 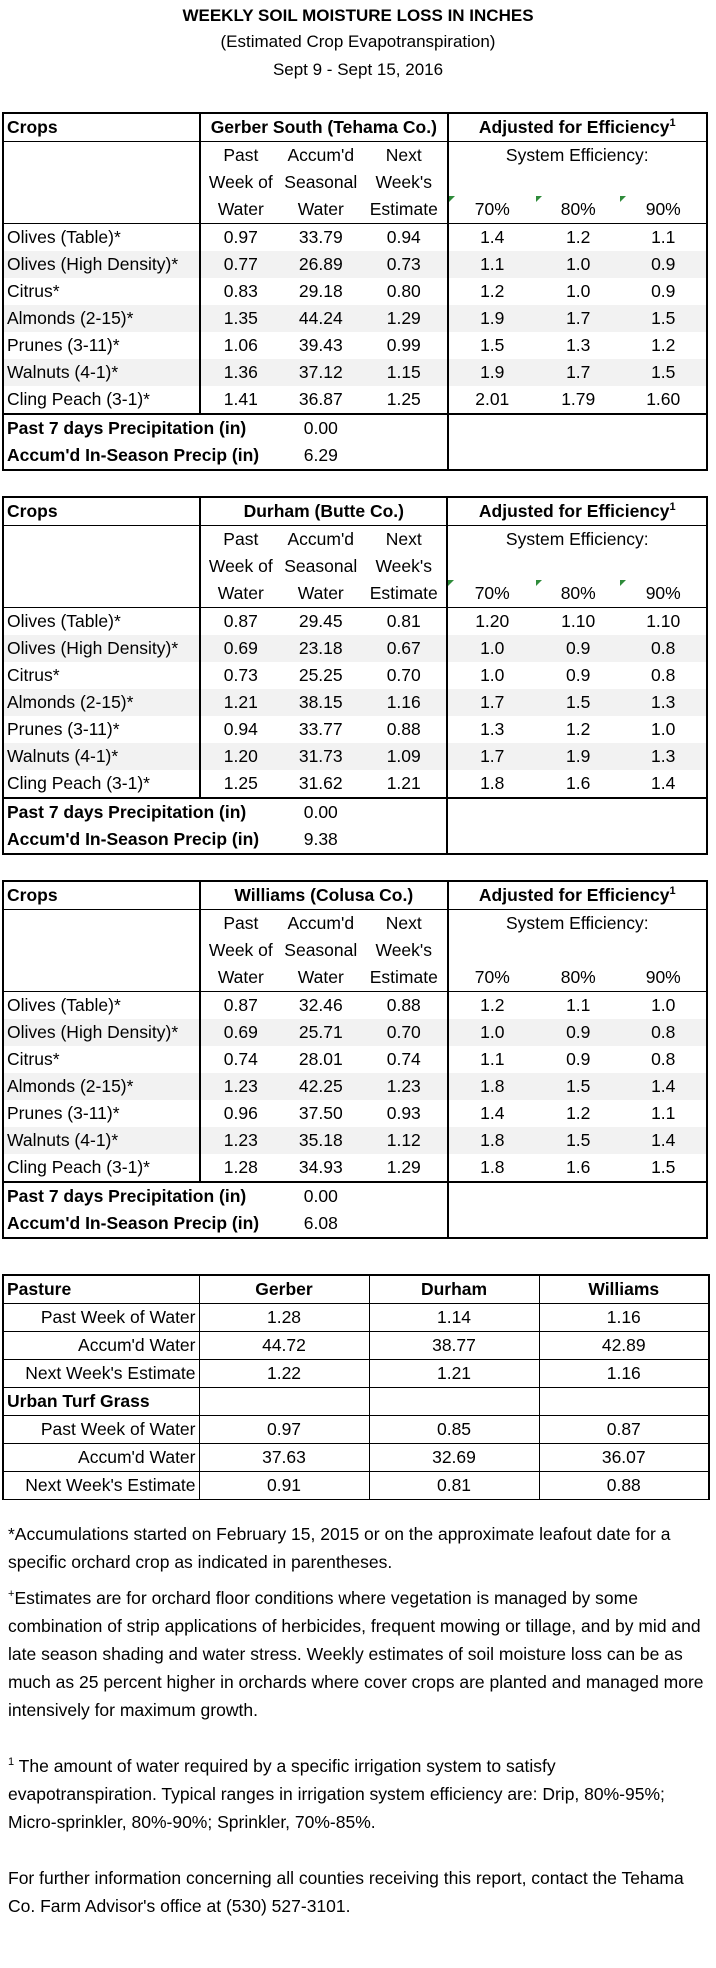 What do you see at coordinates (405, 155) in the screenshot?
I see `next-week-header: Next` at bounding box center [405, 155].